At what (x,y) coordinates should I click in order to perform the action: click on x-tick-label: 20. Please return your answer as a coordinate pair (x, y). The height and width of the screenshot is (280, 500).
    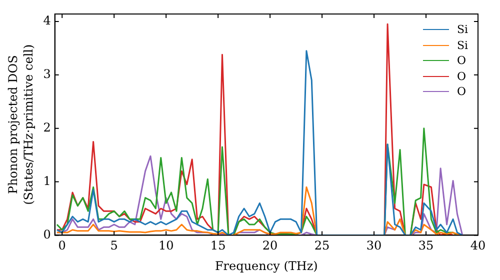
    Looking at the image, I should click on (270, 245).